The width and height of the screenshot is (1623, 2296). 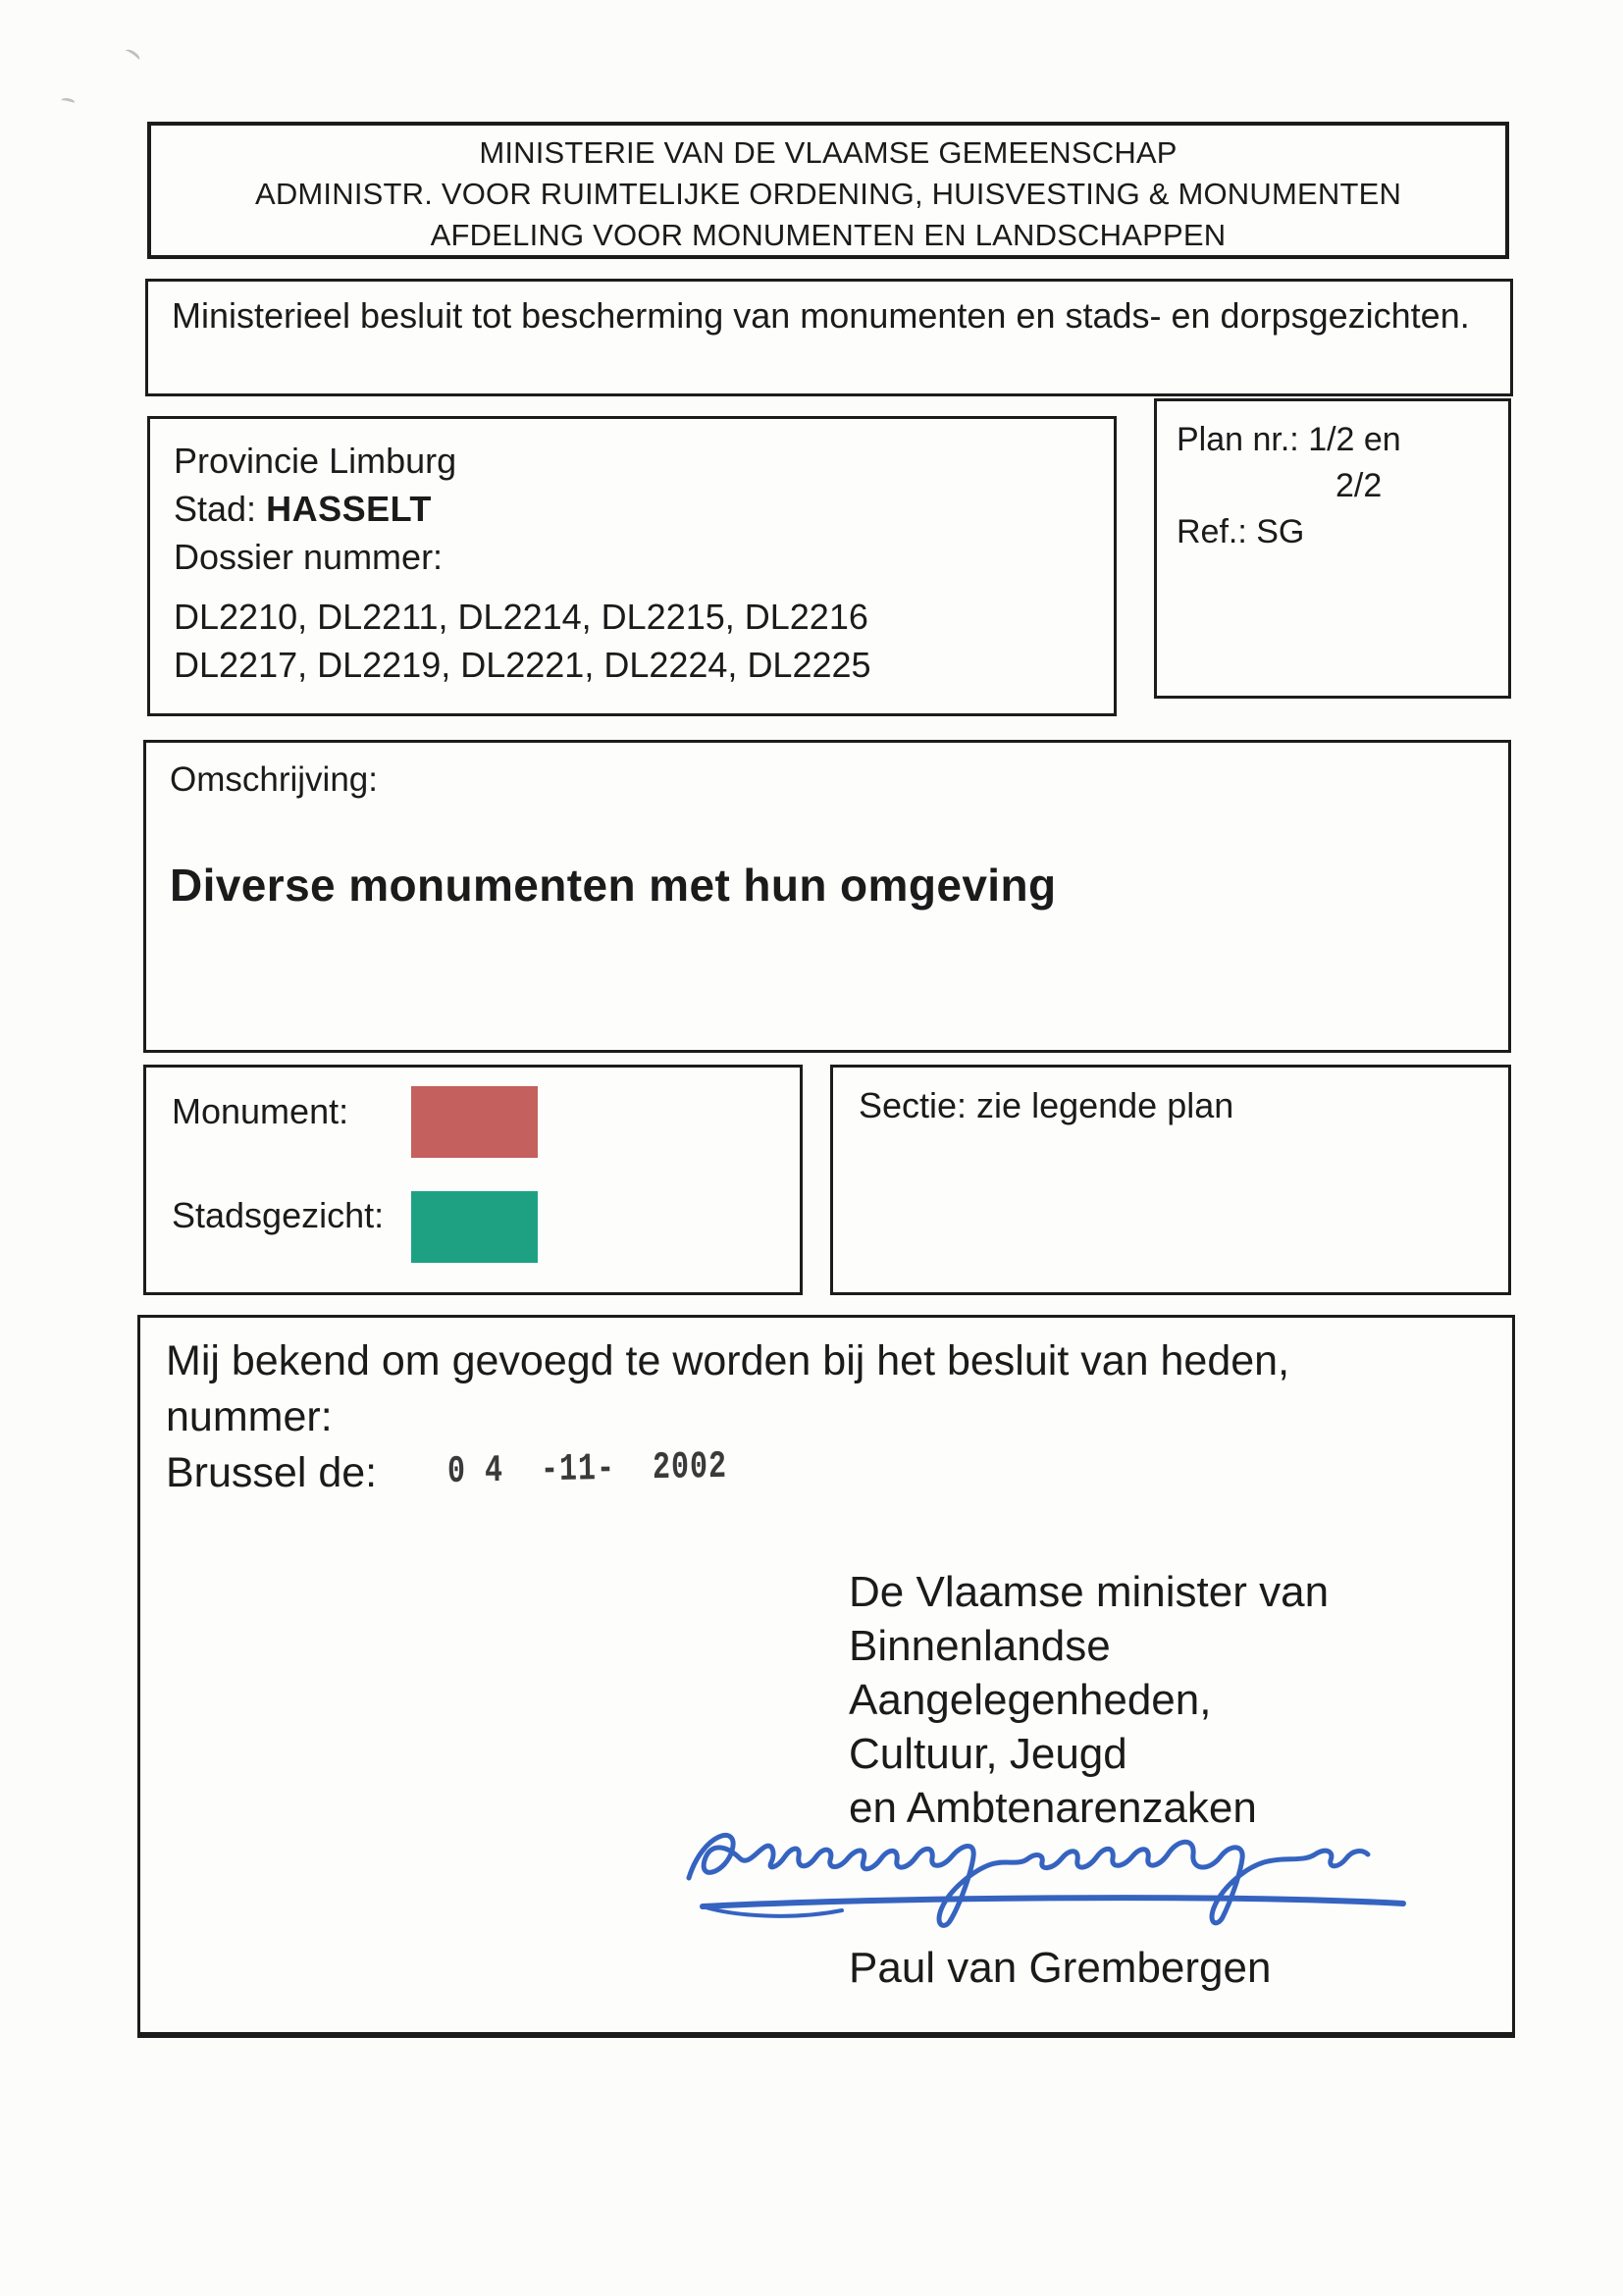 What do you see at coordinates (1170, 1180) in the screenshot?
I see `section-box: Sectie: zie legende plan` at bounding box center [1170, 1180].